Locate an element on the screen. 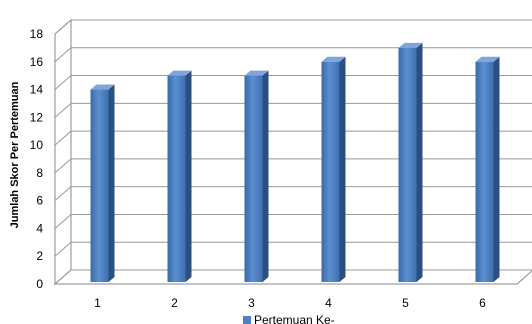  x-tick-label: 3 is located at coordinates (251, 303).